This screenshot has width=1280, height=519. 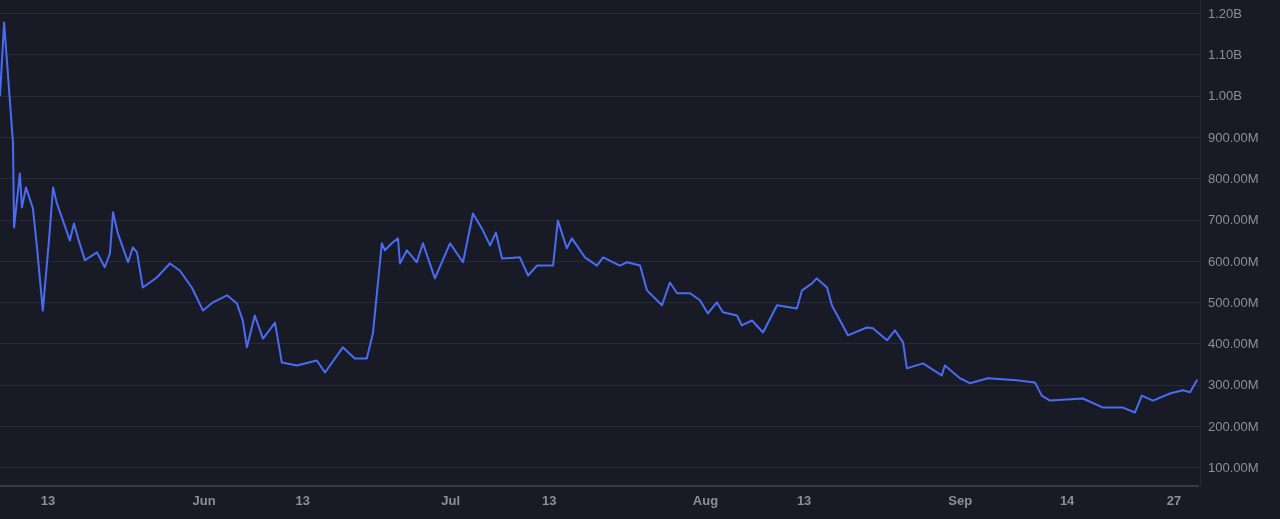 What do you see at coordinates (1233, 302) in the screenshot?
I see `y-tick-label: 500.00M` at bounding box center [1233, 302].